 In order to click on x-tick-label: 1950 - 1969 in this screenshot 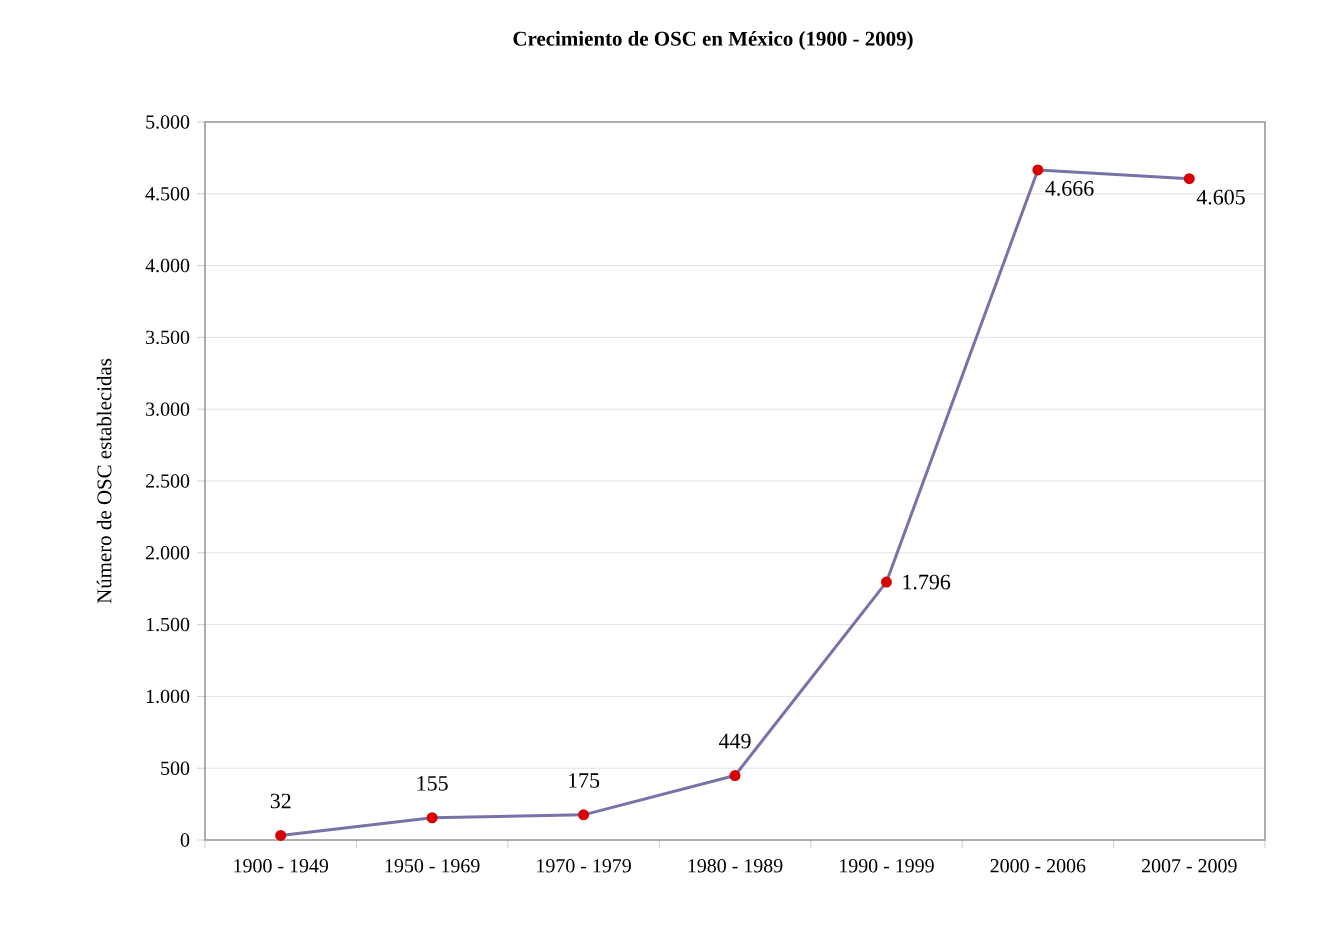, I will do `click(432, 866)`.